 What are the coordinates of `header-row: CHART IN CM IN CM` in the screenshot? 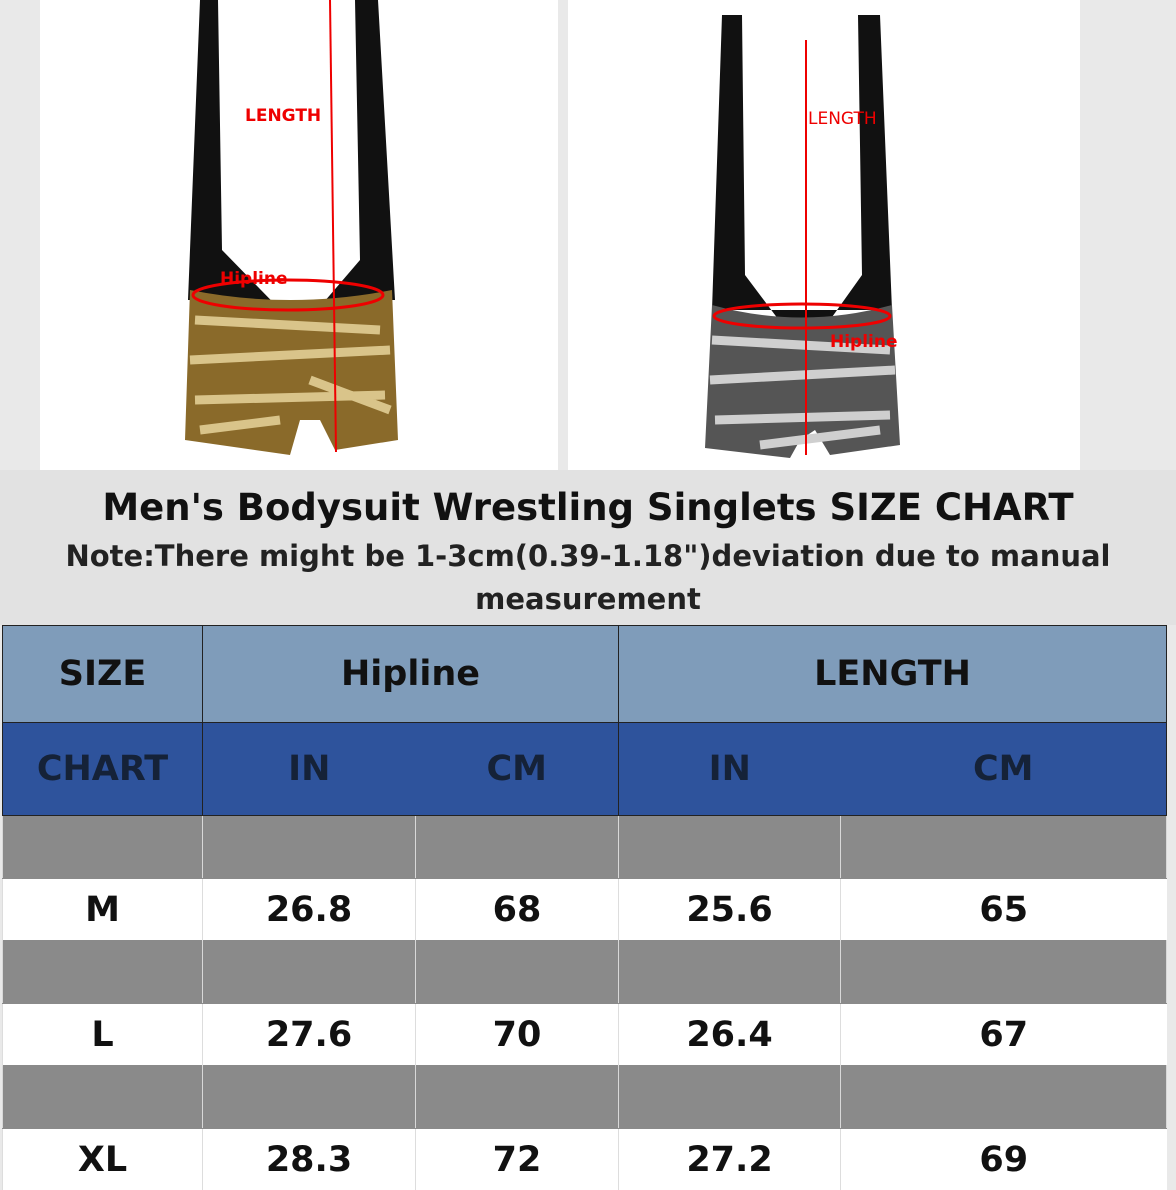 It's located at (585, 769).